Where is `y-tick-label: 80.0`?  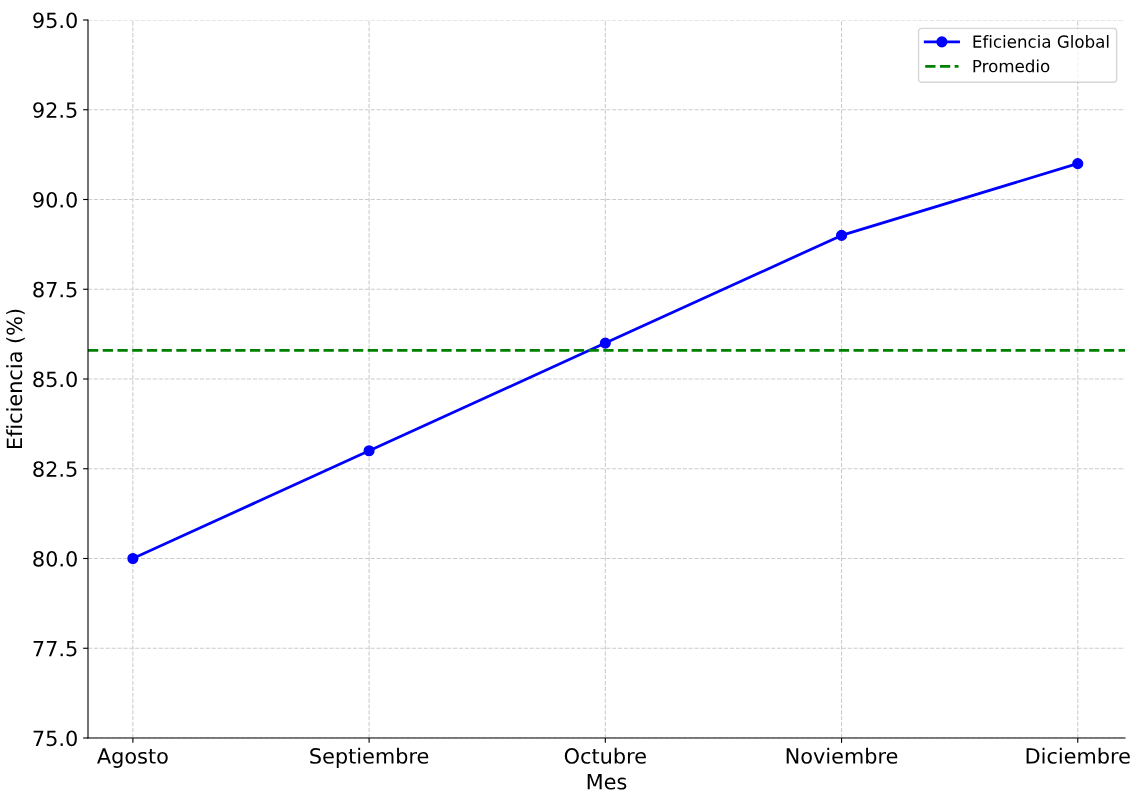
y-tick-label: 80.0 is located at coordinates (55, 558).